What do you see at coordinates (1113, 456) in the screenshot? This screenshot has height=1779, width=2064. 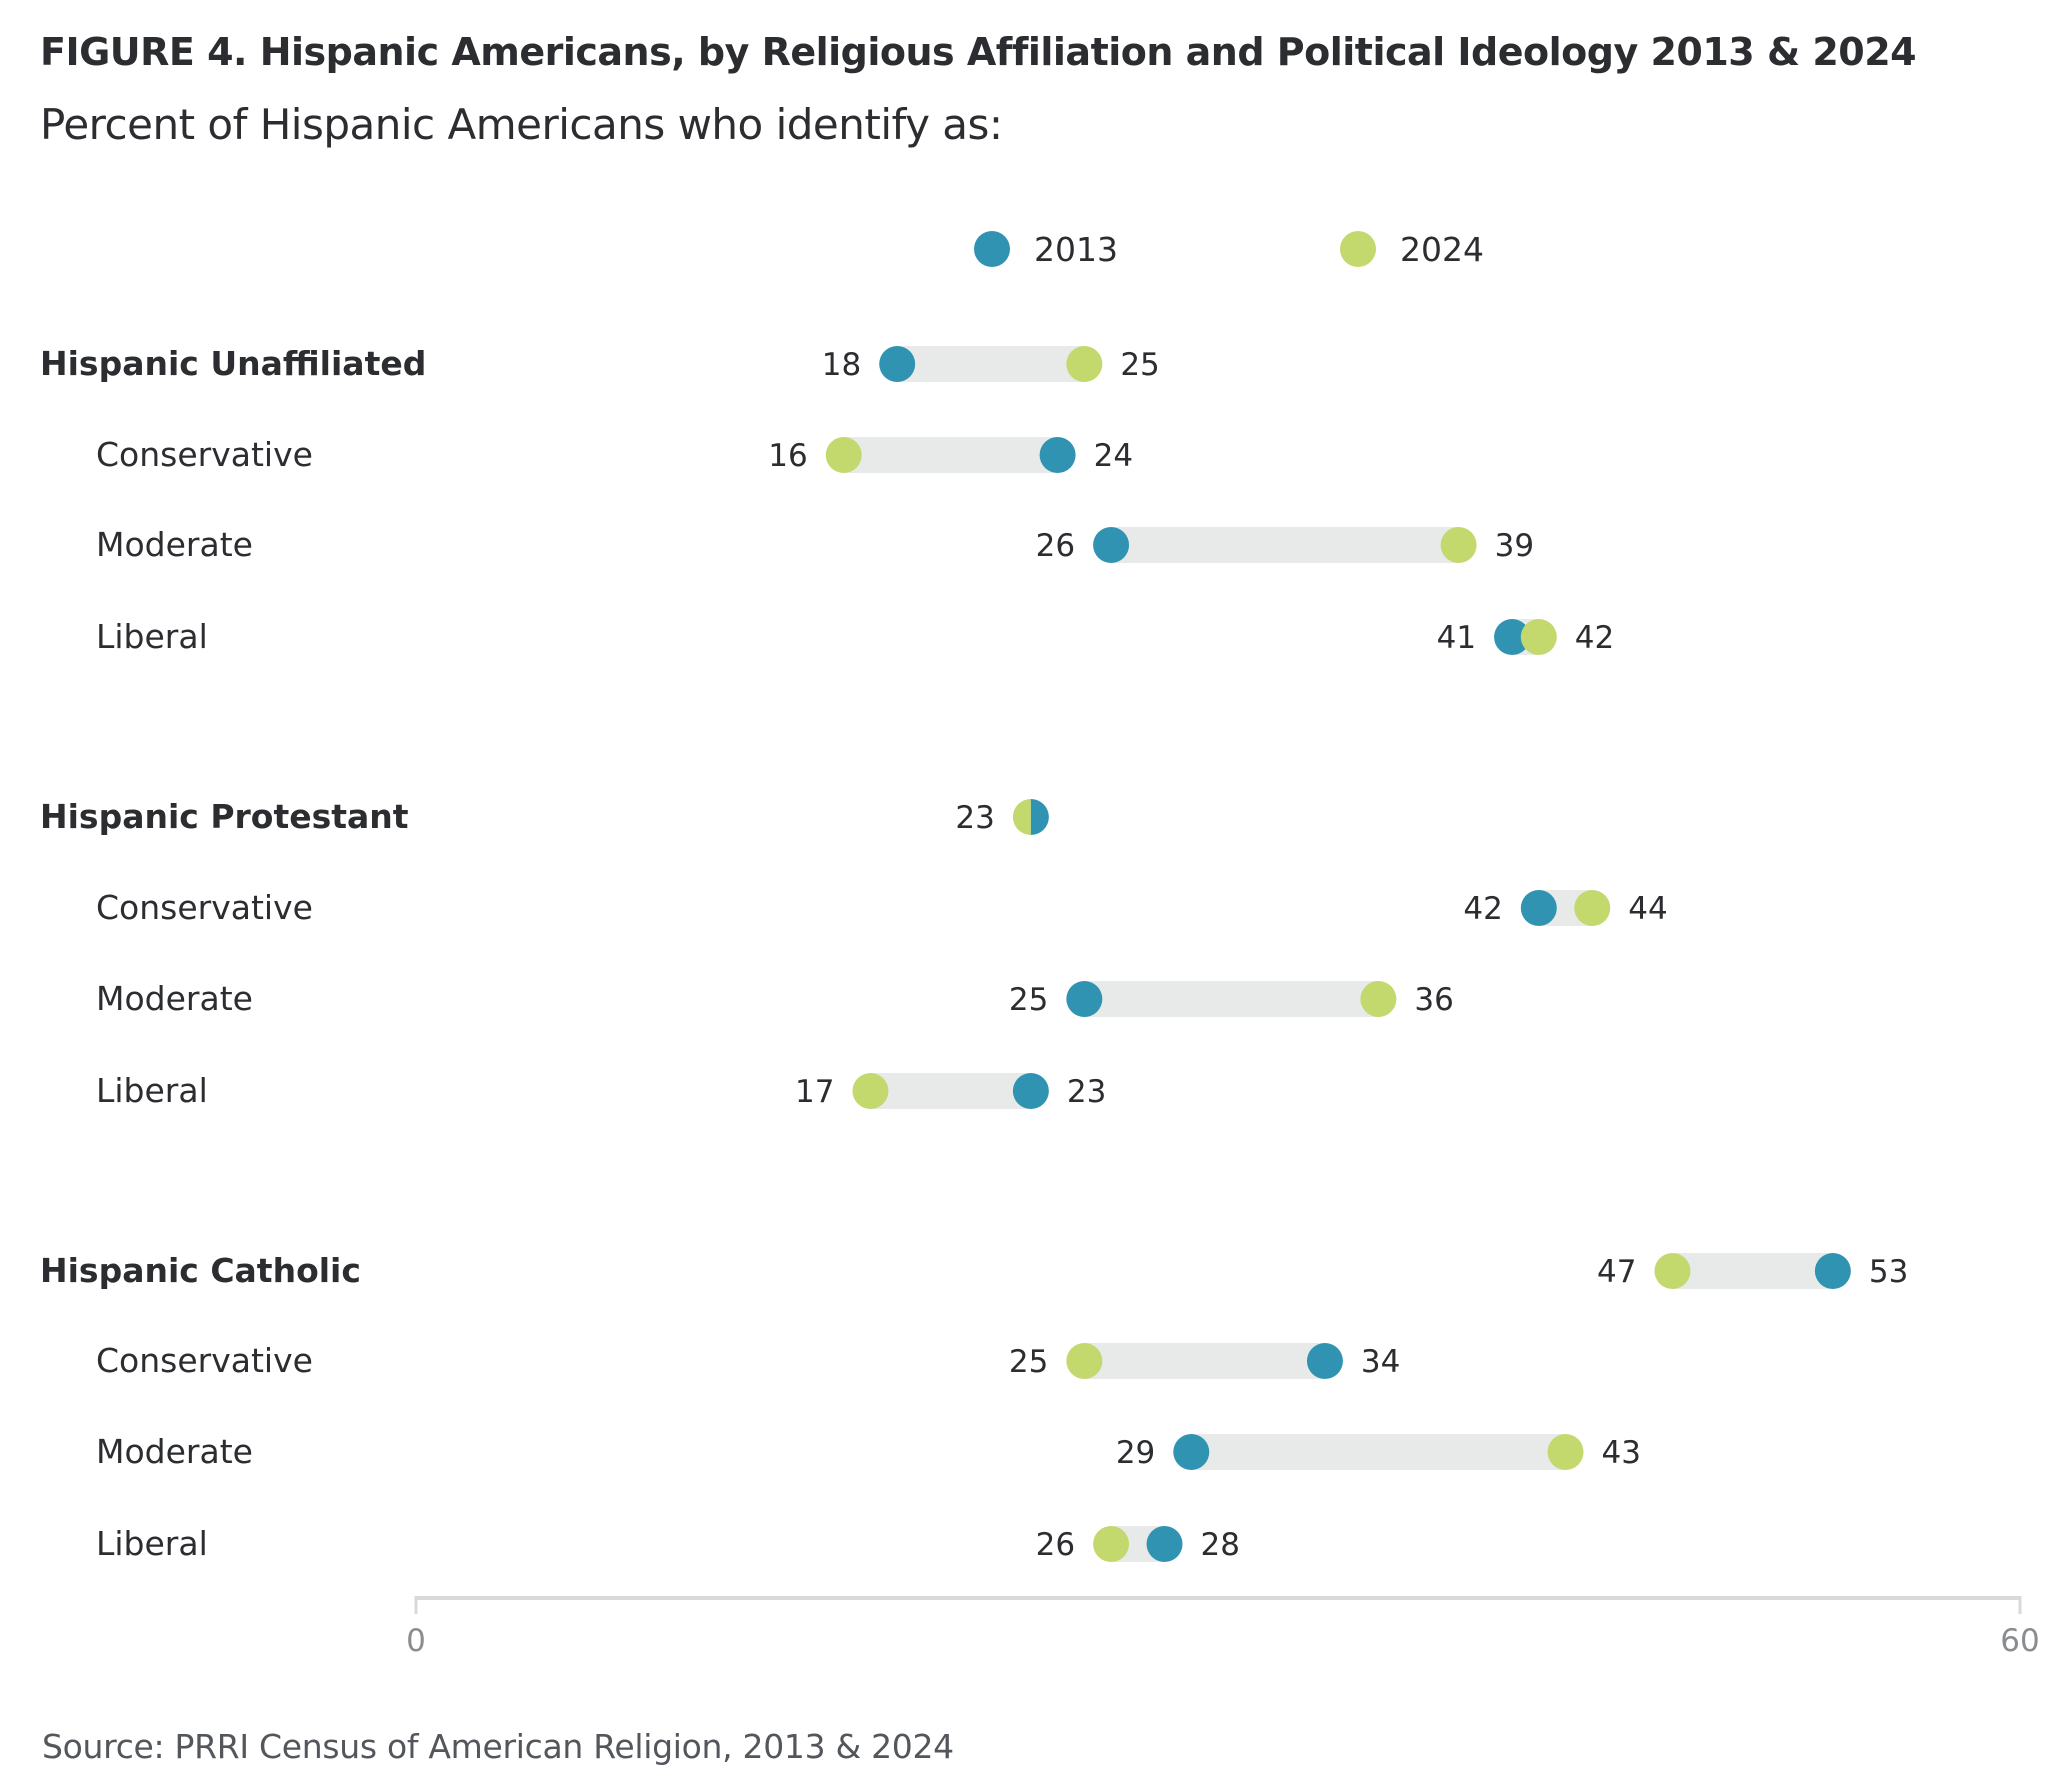 I see `value-label-2013: 24` at bounding box center [1113, 456].